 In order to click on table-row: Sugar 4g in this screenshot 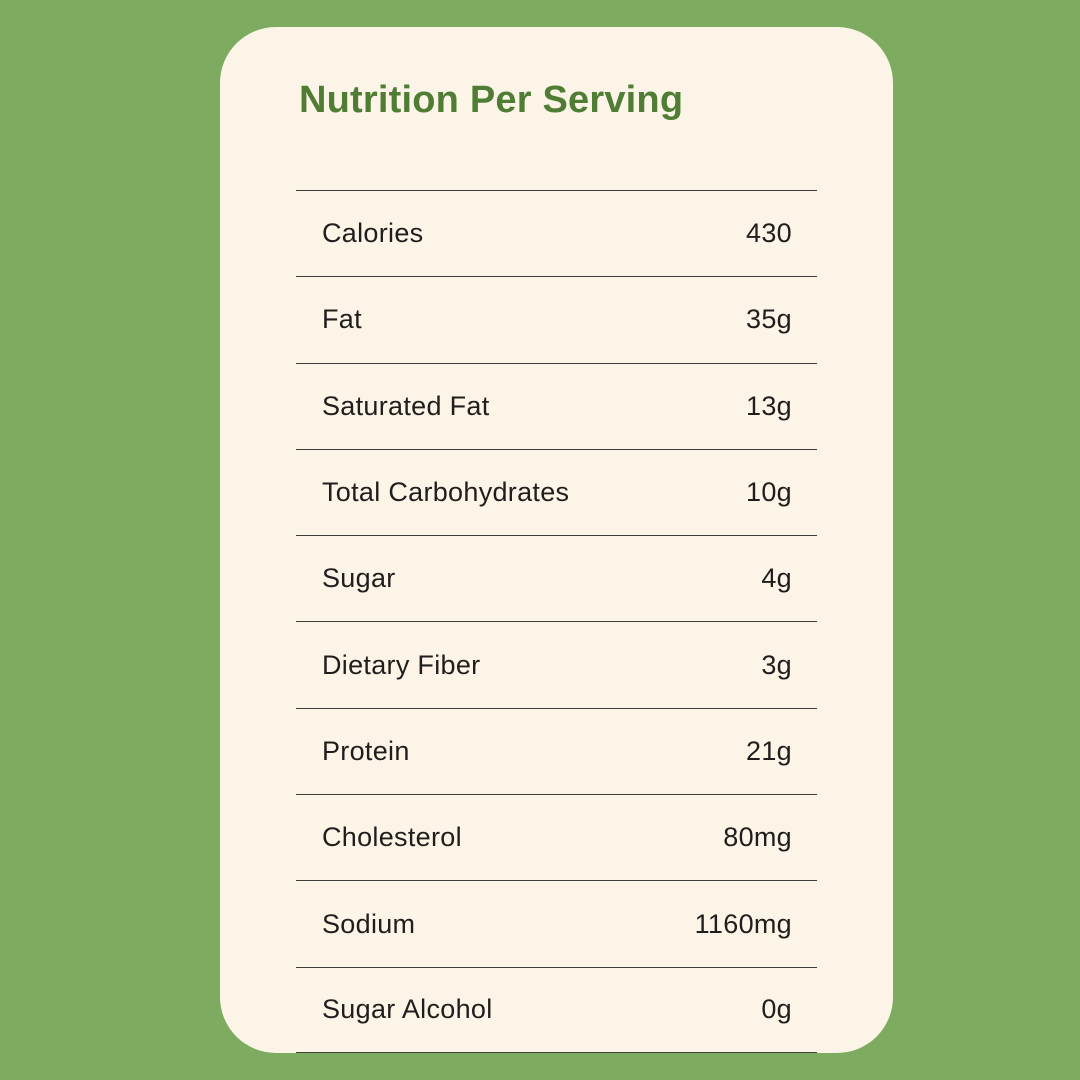, I will do `click(556, 578)`.